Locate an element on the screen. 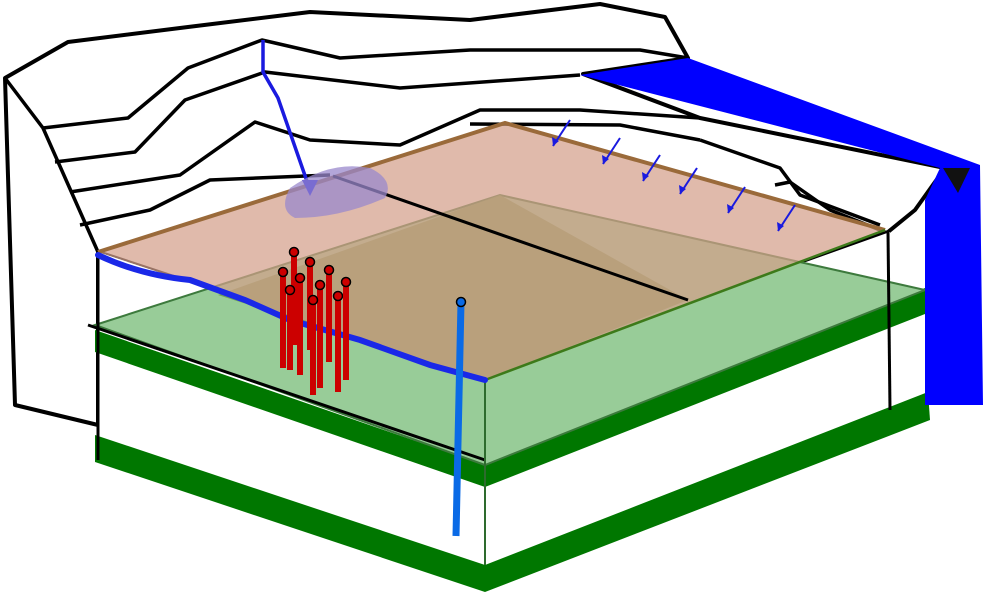 The image size is (983, 596). divide-line is located at coordinates (510, 238).